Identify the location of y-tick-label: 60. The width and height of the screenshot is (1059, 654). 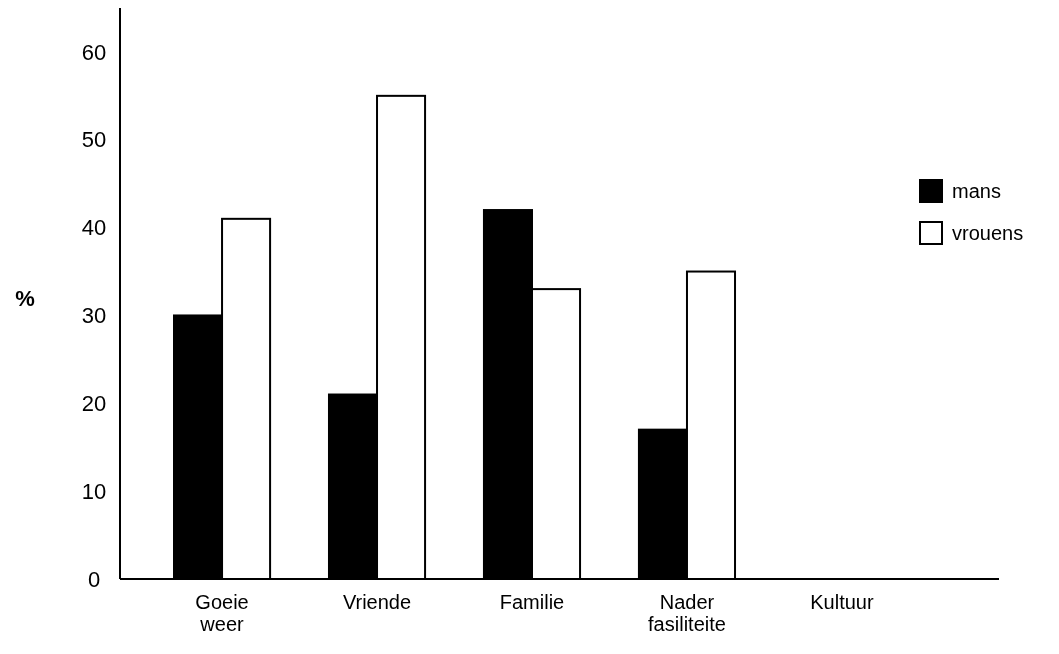
(94, 52).